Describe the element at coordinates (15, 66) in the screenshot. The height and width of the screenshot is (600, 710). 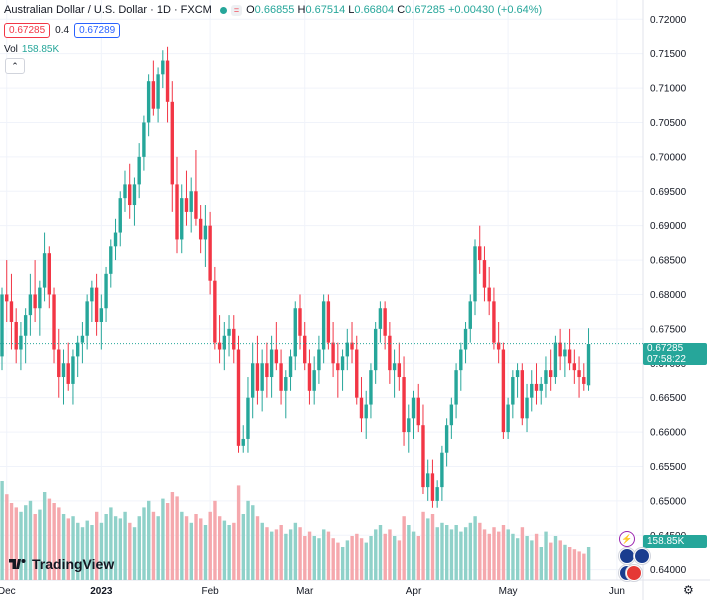
I see `chevron-up-icon: ⌃` at that location.